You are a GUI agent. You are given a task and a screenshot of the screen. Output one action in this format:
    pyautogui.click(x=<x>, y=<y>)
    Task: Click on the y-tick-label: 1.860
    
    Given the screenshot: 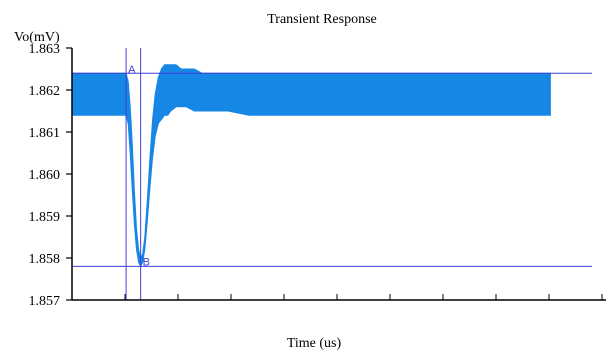 What is the action you would take?
    pyautogui.click(x=45, y=175)
    